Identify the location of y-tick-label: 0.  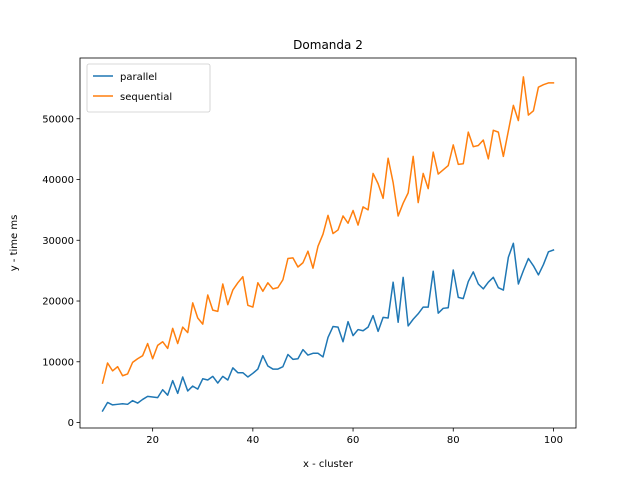
(71, 423).